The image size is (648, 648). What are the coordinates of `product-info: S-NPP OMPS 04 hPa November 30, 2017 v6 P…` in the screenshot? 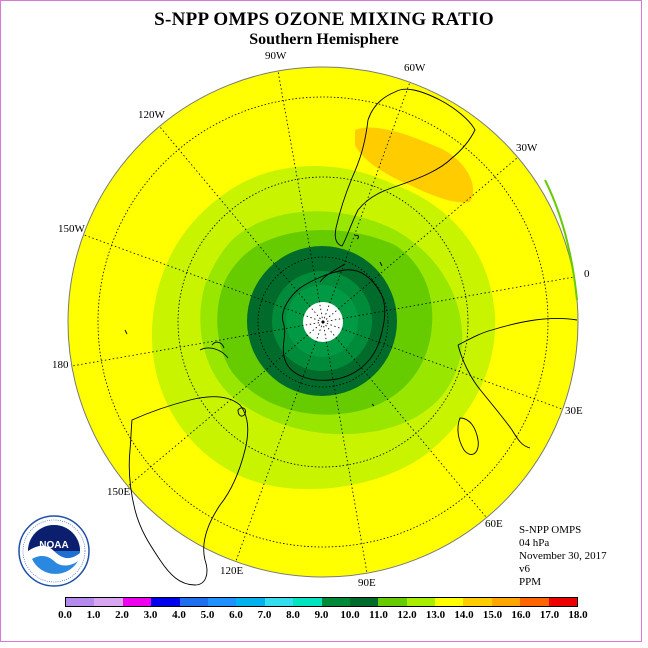 It's located at (563, 556).